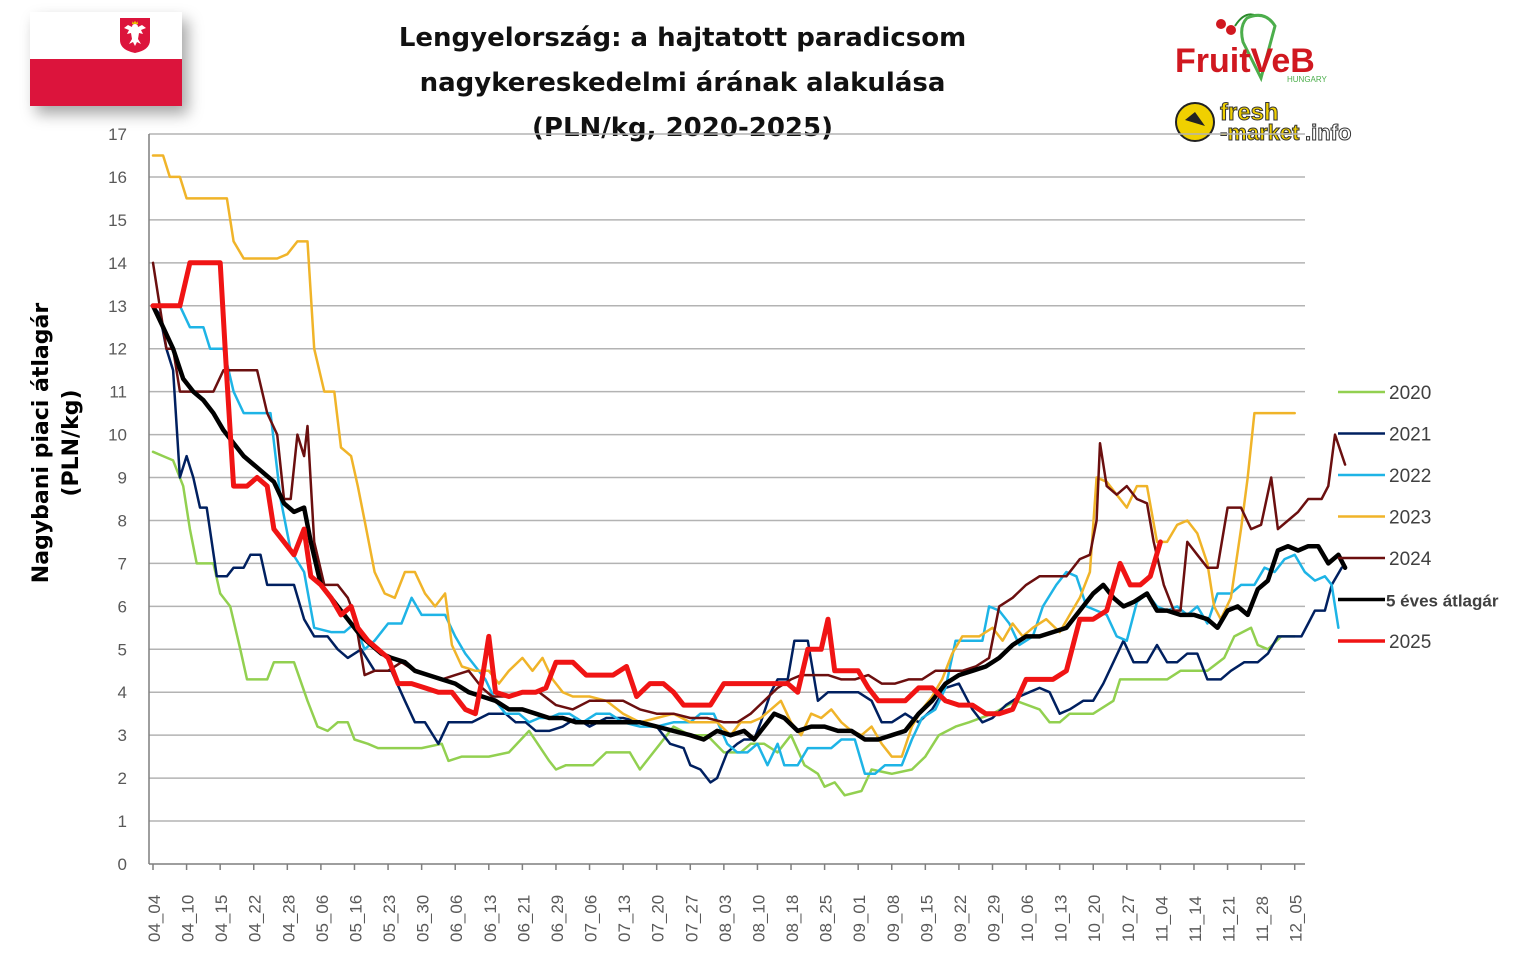 The width and height of the screenshot is (1535, 960). Describe the element at coordinates (1410, 518) in the screenshot. I see `legend-label-3: 2023` at that location.